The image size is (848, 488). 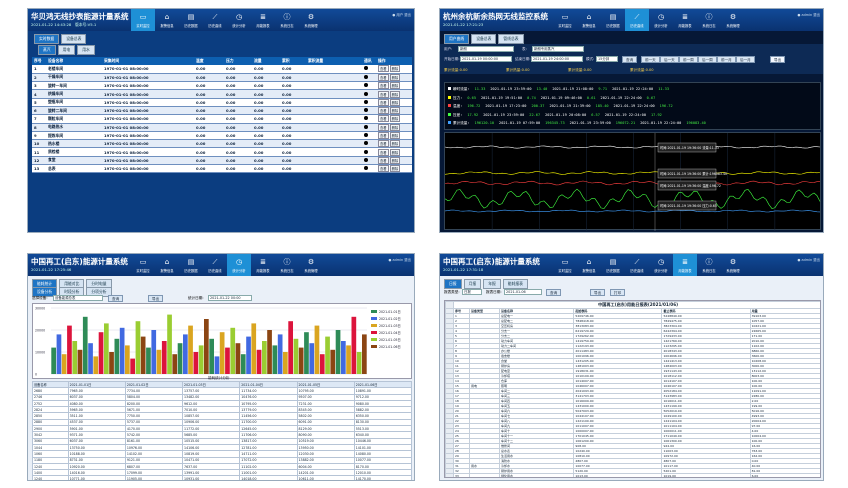 What do you see at coordinates (688, 59) in the screenshot?
I see `button-3: 前一周` at bounding box center [688, 59].